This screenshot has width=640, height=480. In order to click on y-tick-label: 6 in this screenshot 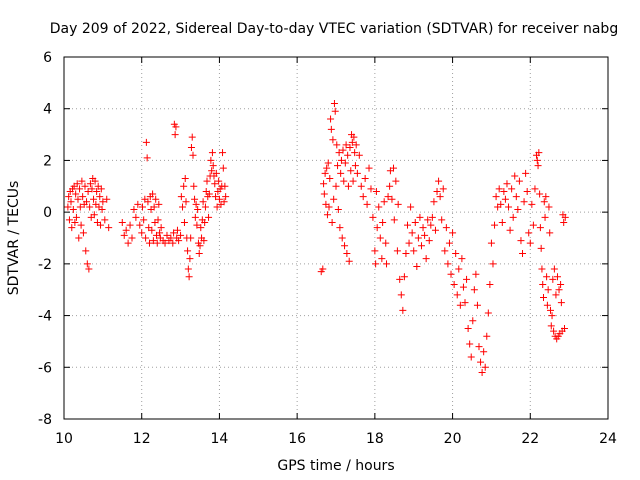, I will do `click(47, 58)`.